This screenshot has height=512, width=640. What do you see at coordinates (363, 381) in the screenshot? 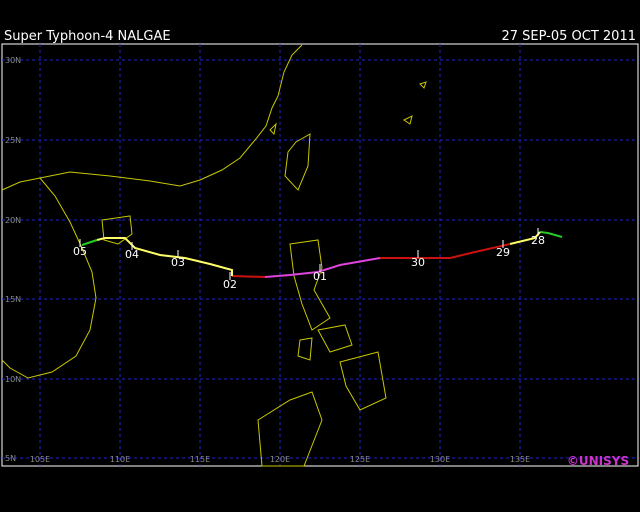
I see `mindanao` at bounding box center [363, 381].